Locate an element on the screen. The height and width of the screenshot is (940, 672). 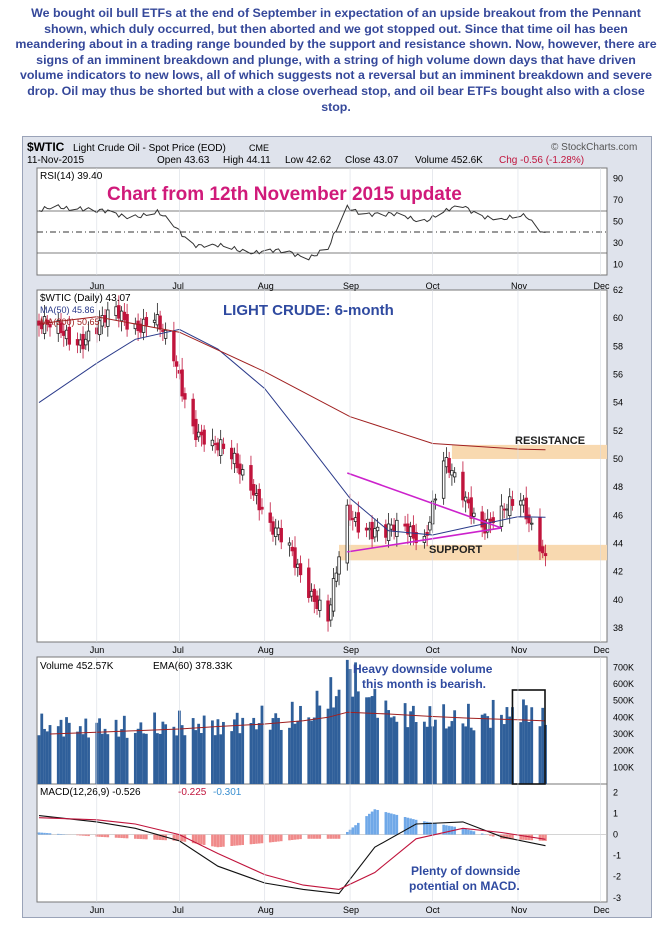
month-label-mid: Aug is located at coordinates (266, 650).